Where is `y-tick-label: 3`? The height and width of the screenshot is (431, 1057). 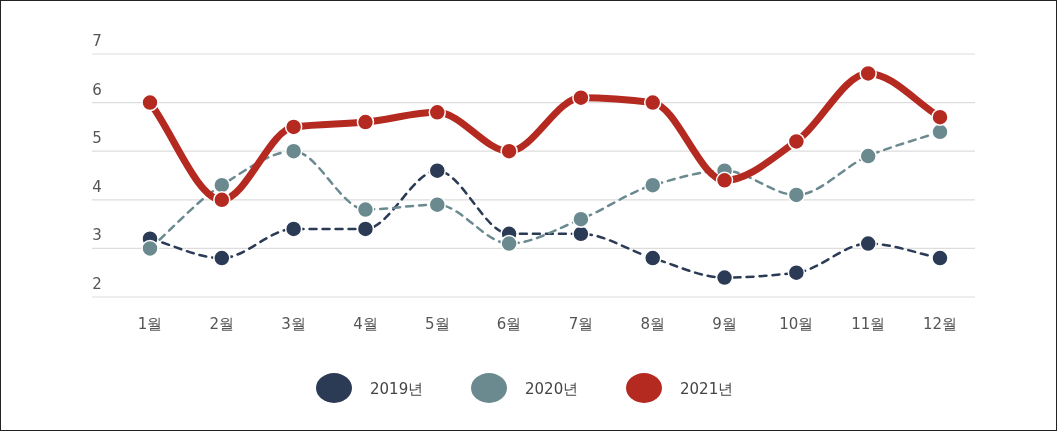 y-tick-label: 3 is located at coordinates (97, 235).